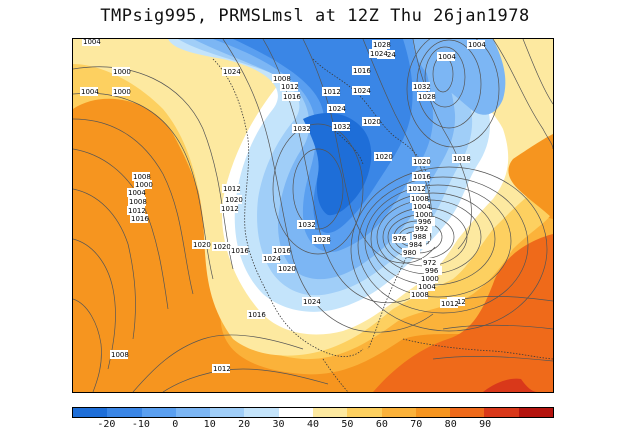 This screenshot has height=436, width=630. I want to click on colorbar-tick-label: 70, so click(416, 424).